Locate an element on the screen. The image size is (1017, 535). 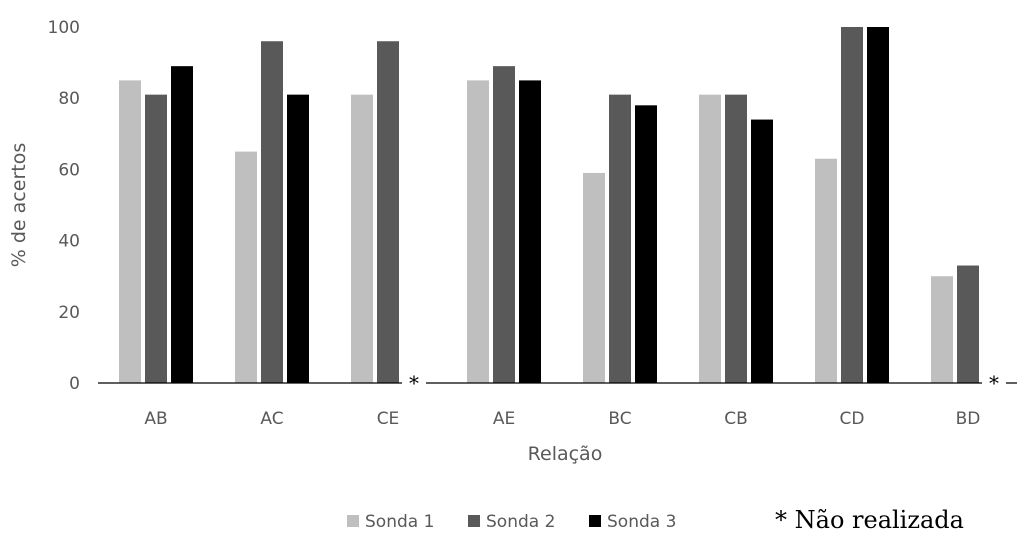
legend-item-series-1: Sonda 1 is located at coordinates (390, 522).